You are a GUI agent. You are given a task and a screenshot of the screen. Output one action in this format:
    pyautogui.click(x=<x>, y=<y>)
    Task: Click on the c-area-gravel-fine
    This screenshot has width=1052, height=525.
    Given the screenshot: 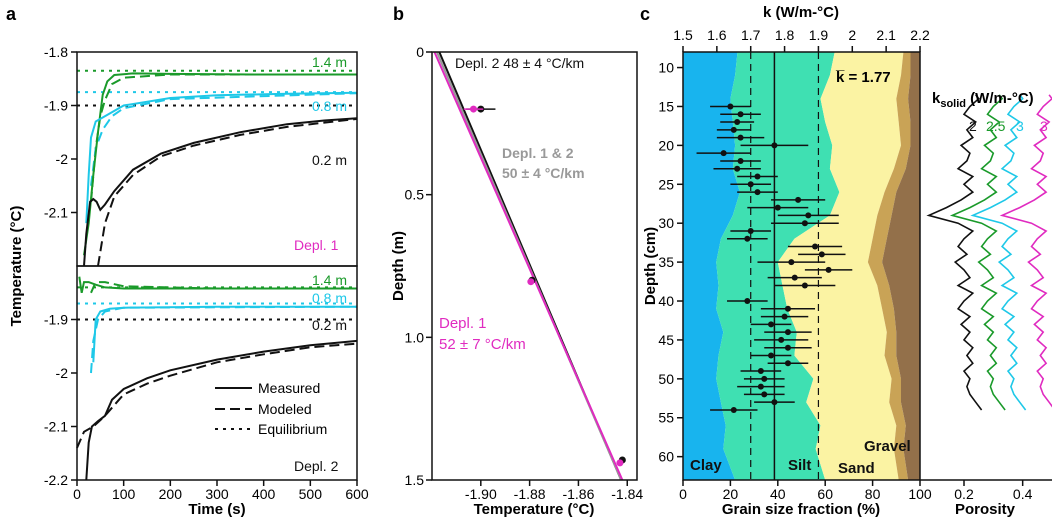 What is the action you would take?
    pyautogui.click(x=889, y=266)
    